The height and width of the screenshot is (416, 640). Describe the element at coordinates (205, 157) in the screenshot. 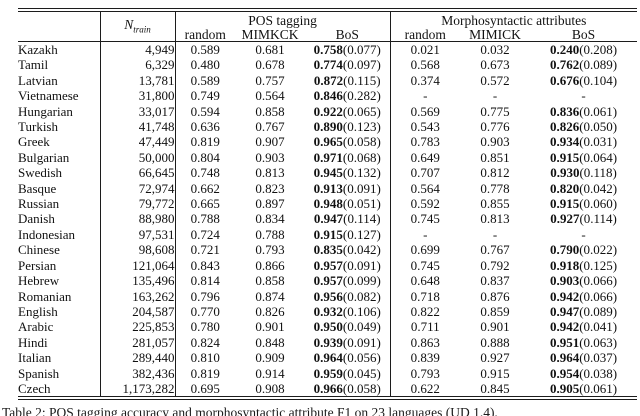

I see `cell-pos-random: 0.804` at that location.